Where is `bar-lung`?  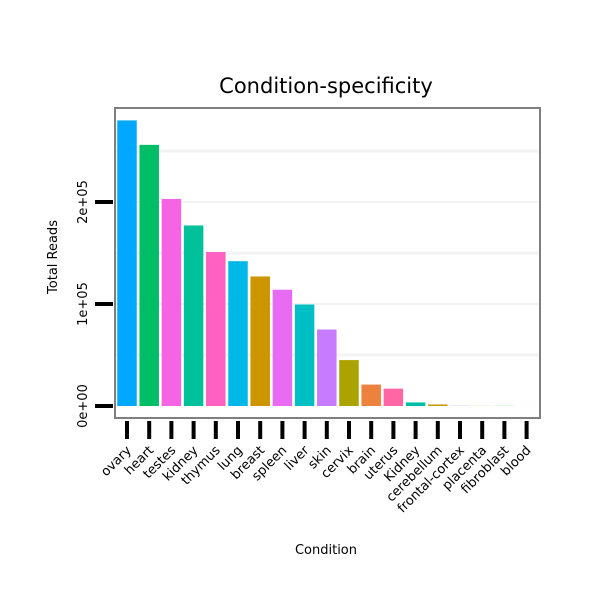 bar-lung is located at coordinates (238, 333).